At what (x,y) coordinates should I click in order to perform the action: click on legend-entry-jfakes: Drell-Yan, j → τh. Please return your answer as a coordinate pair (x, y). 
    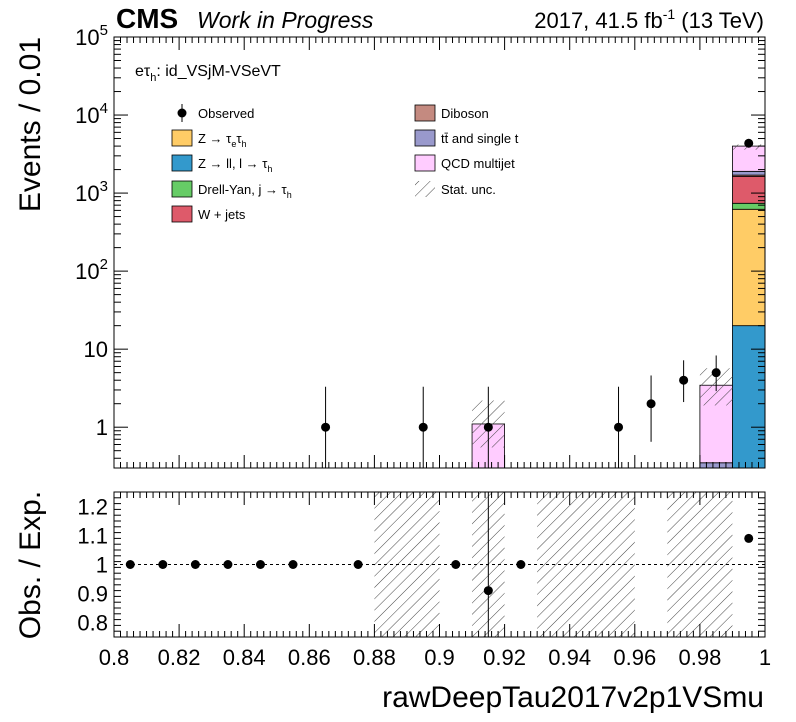
    Looking at the image, I should click on (231, 190).